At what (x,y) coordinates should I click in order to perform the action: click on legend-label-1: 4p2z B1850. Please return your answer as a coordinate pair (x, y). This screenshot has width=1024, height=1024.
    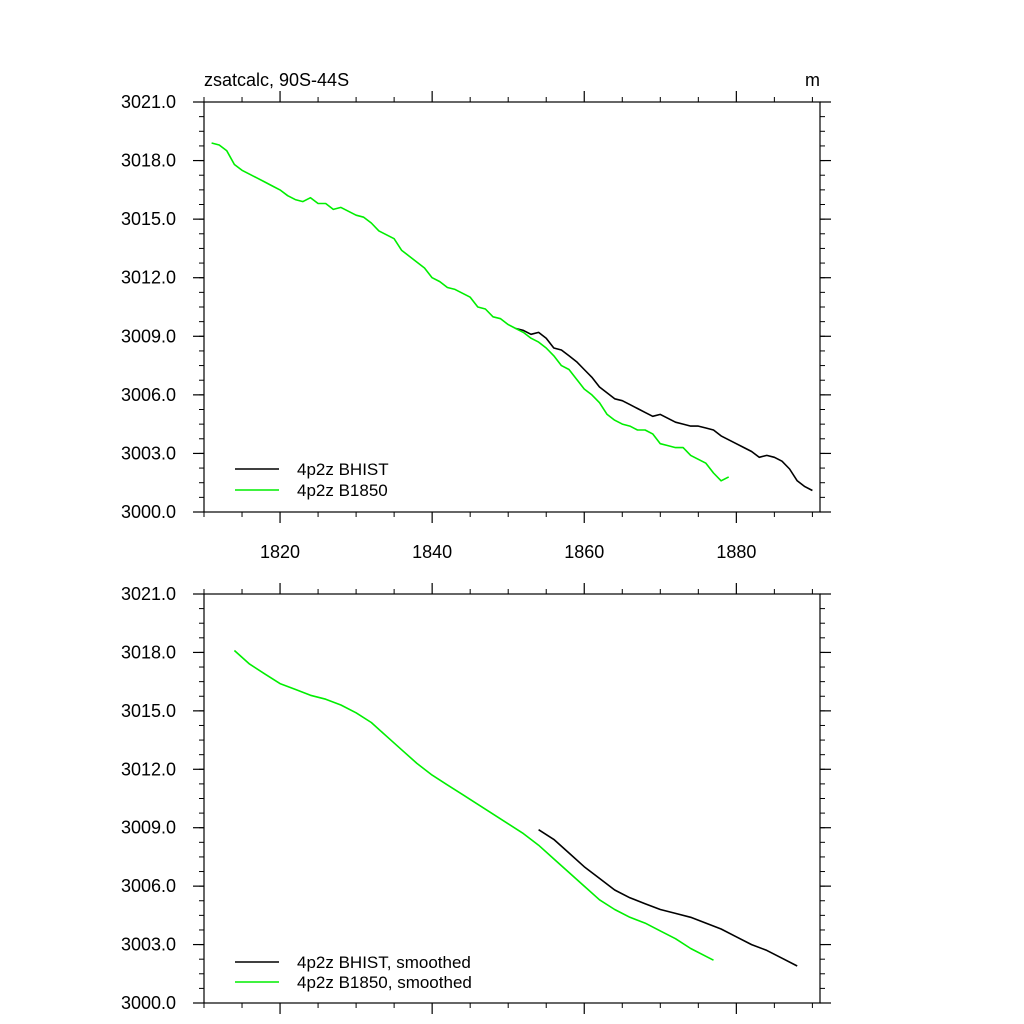
    Looking at the image, I should click on (342, 490).